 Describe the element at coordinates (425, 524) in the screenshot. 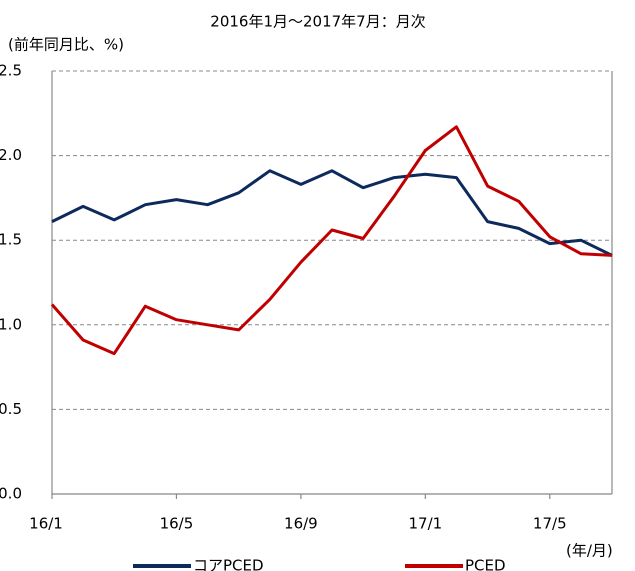

I see `x-tick-label: 17/1` at that location.